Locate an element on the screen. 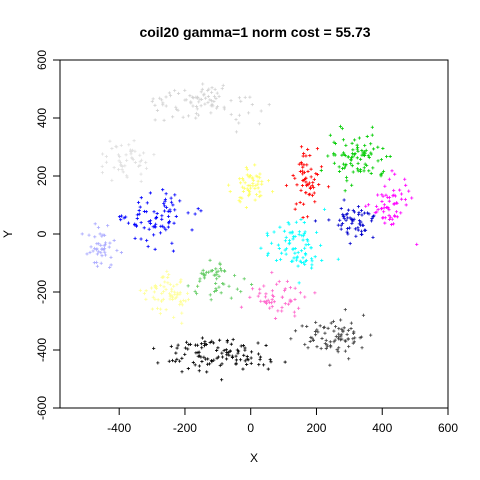 The width and height of the screenshot is (480, 480). y-axis-label: Y is located at coordinates (8, 234).